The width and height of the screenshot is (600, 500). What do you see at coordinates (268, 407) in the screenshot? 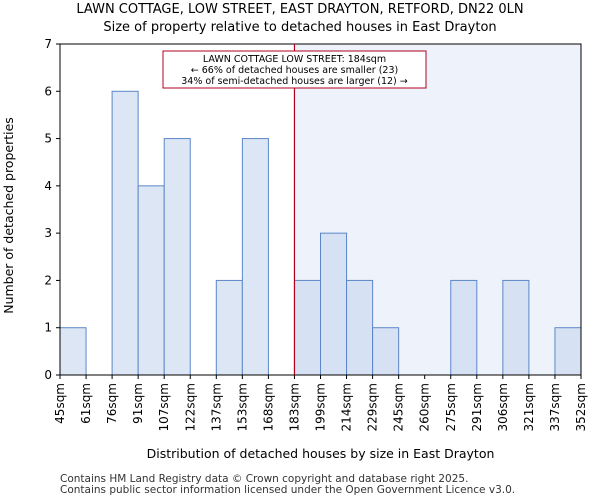
I see `x-tick-label: 168sqm` at bounding box center [268, 407].